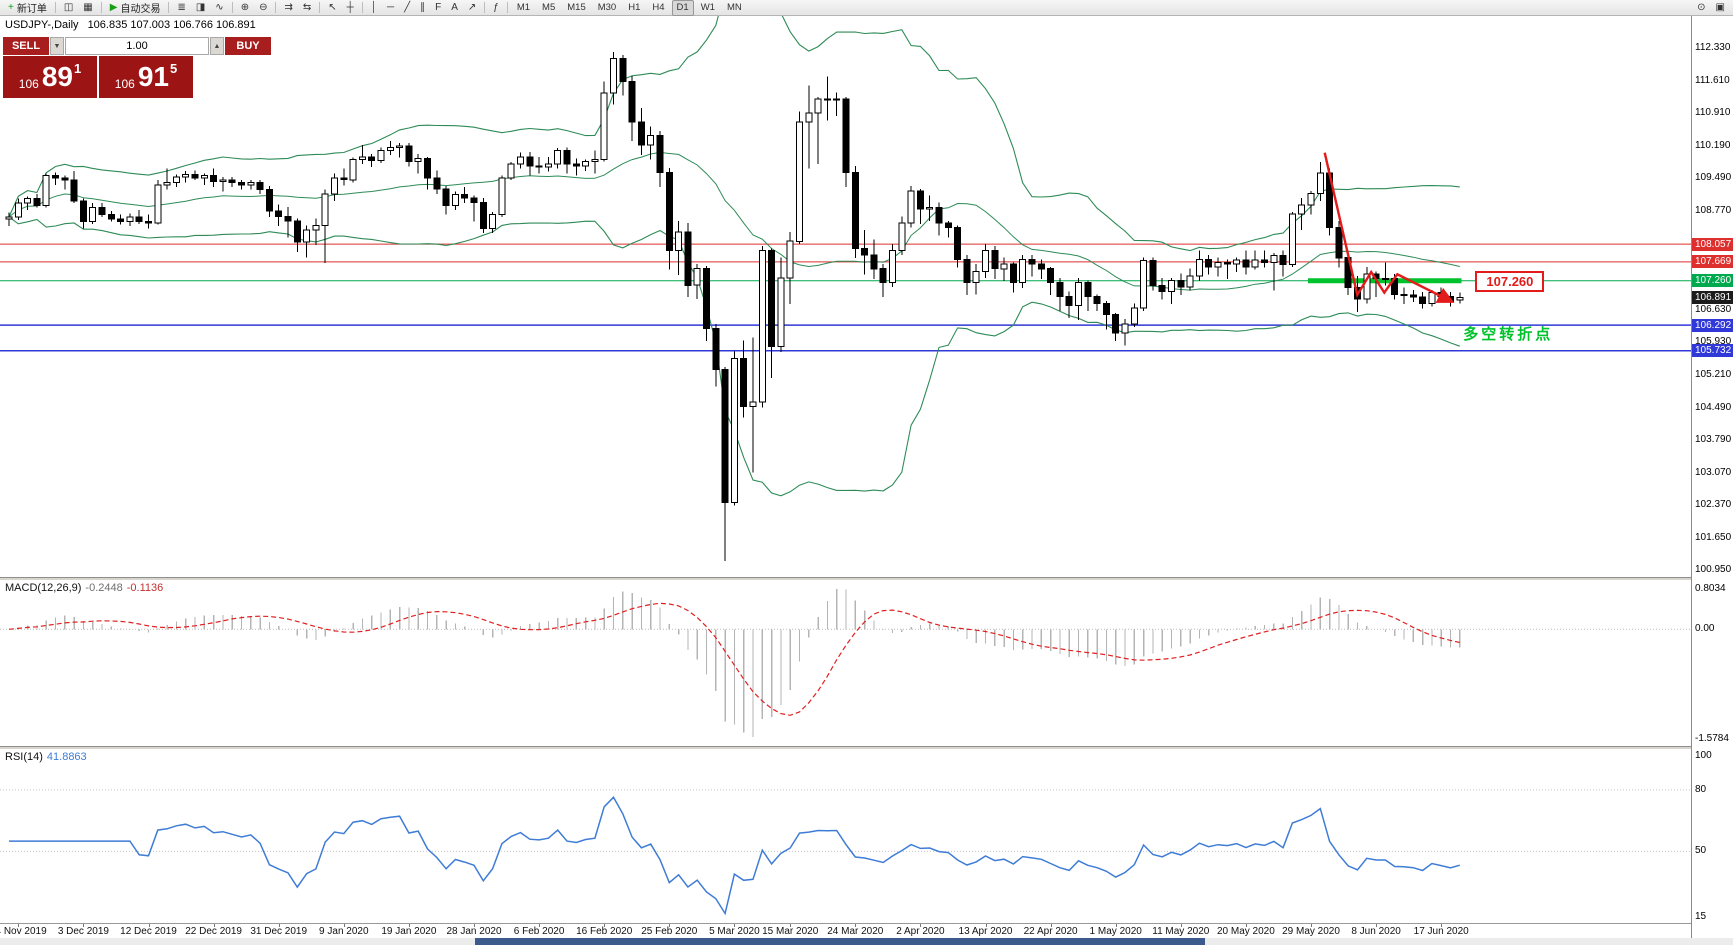 The image size is (1733, 945). I want to click on horizontal-line-icon: ─, so click(390, 8).